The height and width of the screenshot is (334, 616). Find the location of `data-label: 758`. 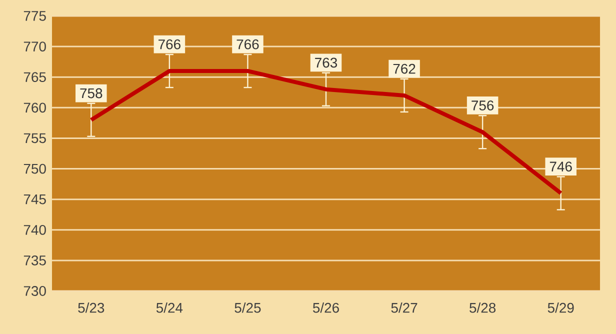

data-label: 758 is located at coordinates (91, 93).